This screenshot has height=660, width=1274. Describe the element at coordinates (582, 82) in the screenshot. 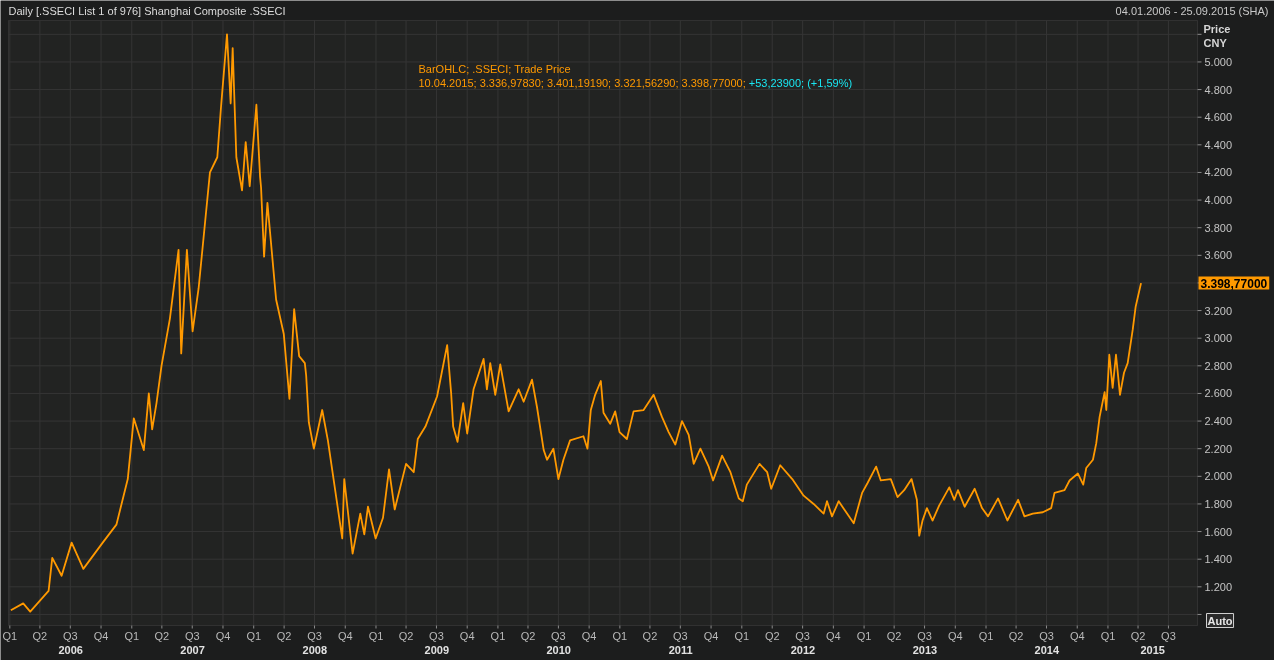

I see `annotation: 10.04.2015; 3.336,97830; 3.401,19190; 3.321,56290; 3.398,77000;` at that location.